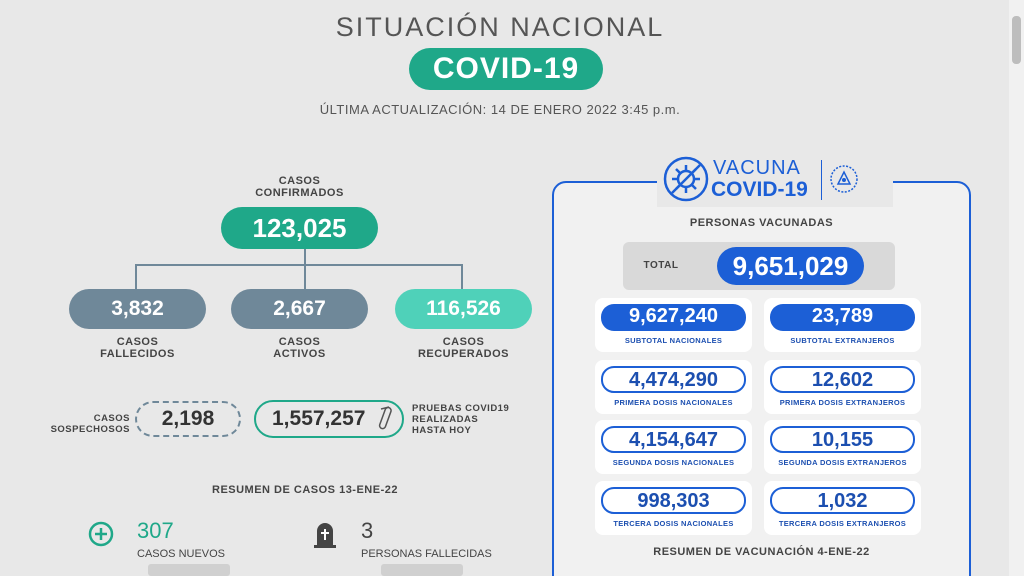 The width and height of the screenshot is (1024, 576). What do you see at coordinates (842, 523) in the screenshot?
I see `card-label: TERCERA DOSIS EXTRANJEROS` at bounding box center [842, 523].